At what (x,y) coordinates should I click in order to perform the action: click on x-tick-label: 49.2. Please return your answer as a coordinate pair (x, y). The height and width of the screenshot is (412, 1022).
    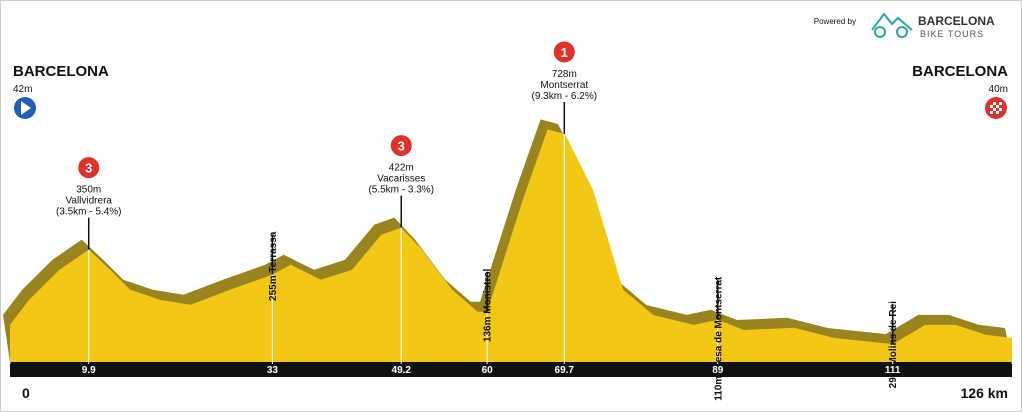
    Looking at the image, I should click on (402, 370).